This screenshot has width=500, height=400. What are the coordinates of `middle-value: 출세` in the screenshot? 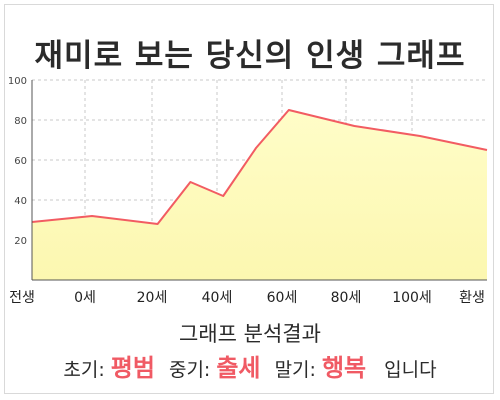 It's located at (238, 368).